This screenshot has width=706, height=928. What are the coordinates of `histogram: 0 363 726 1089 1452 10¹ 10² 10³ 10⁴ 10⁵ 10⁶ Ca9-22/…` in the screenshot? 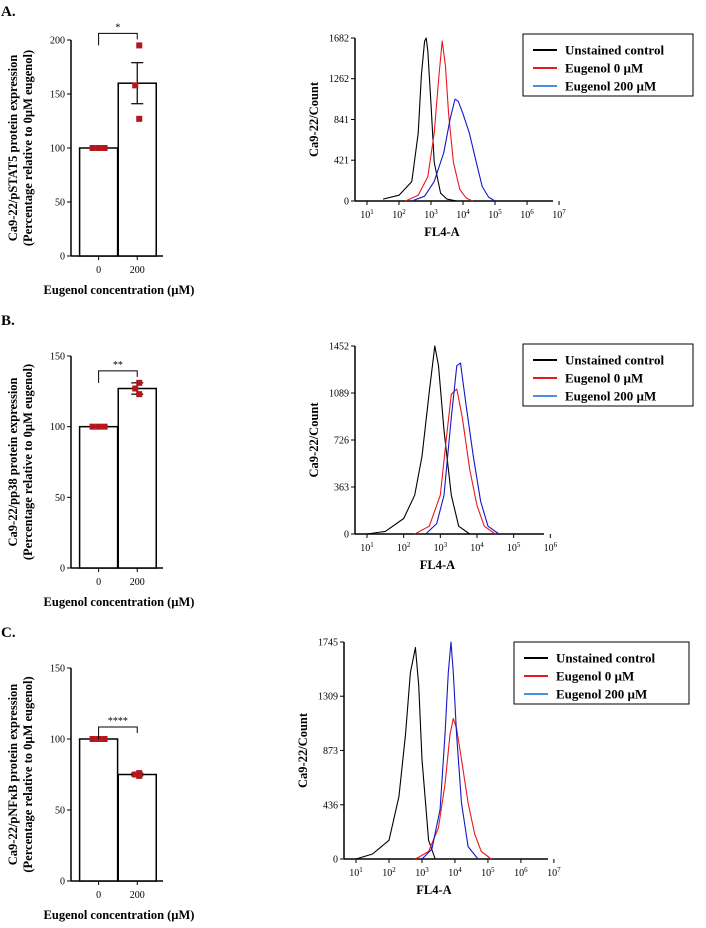 It's located at (432, 457).